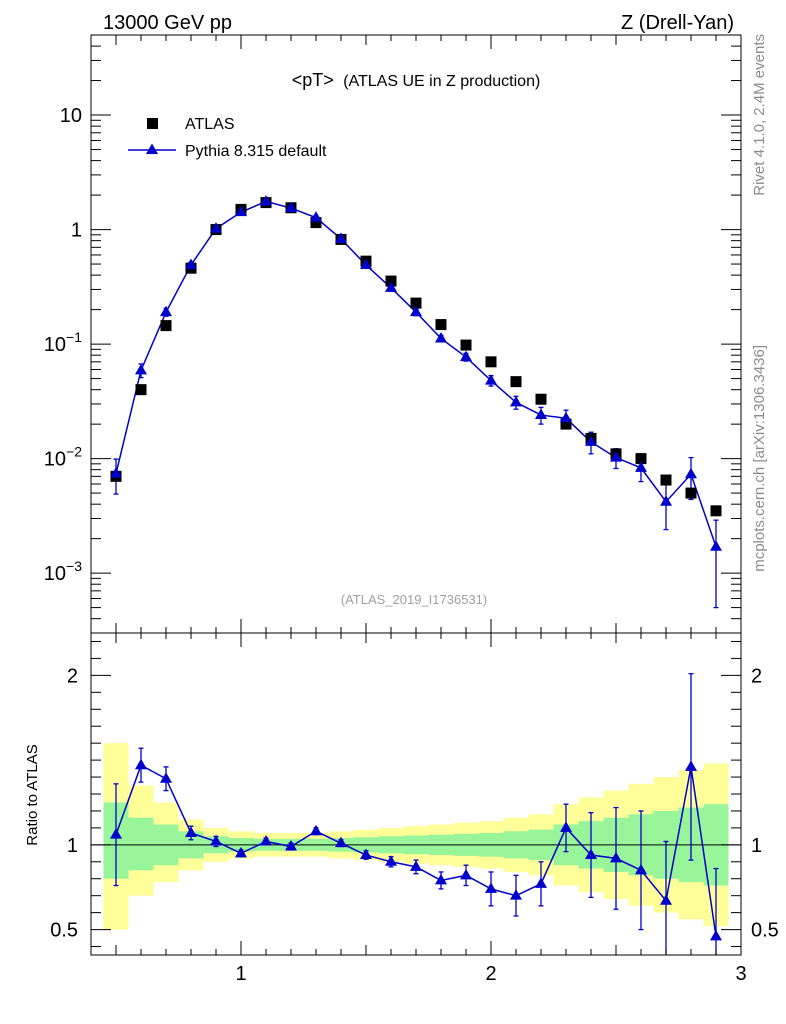 The image size is (786, 1024). I want to click on green-band-bin, so click(141, 844).